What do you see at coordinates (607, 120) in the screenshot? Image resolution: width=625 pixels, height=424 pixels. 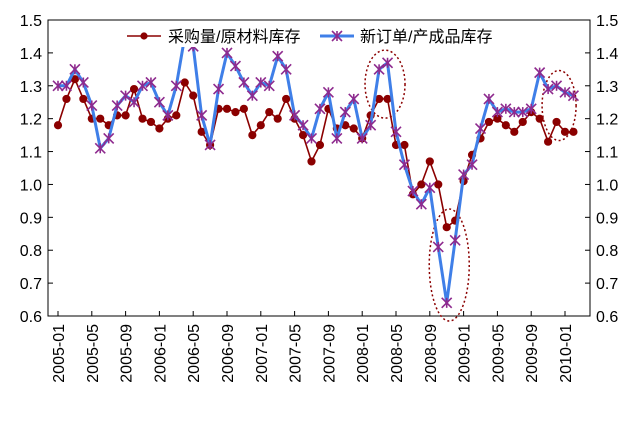 I see `y-tick-label-right: 1.2` at bounding box center [607, 120].